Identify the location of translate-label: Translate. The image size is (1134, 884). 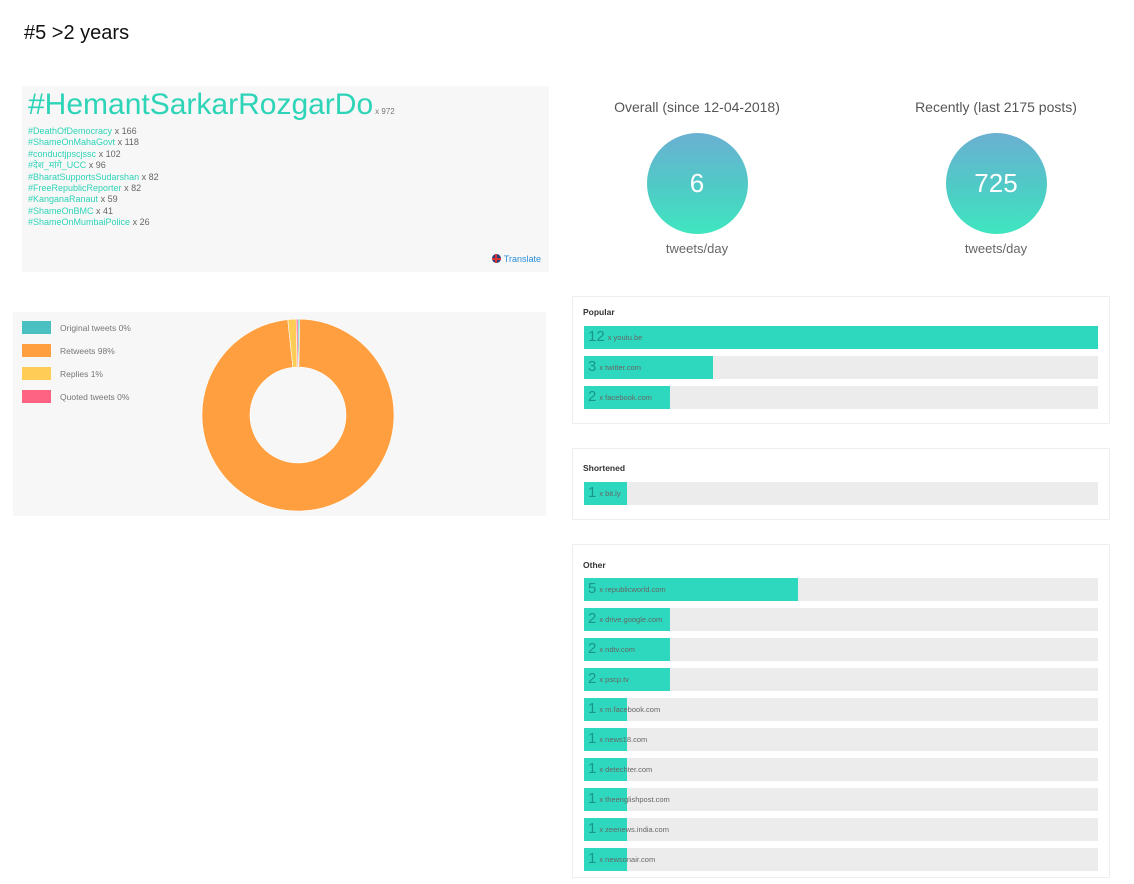
(522, 259).